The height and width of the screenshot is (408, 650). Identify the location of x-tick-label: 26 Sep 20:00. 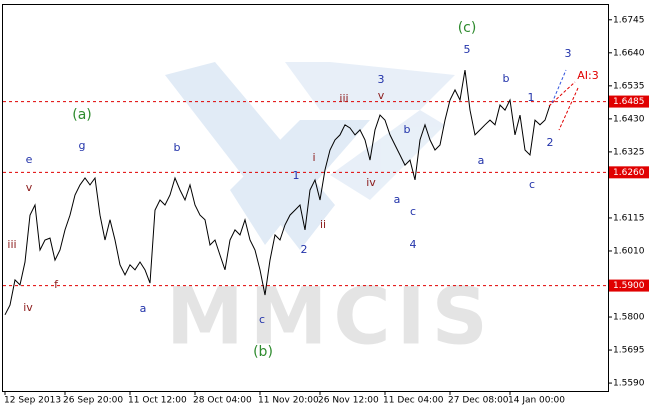
(93, 401).